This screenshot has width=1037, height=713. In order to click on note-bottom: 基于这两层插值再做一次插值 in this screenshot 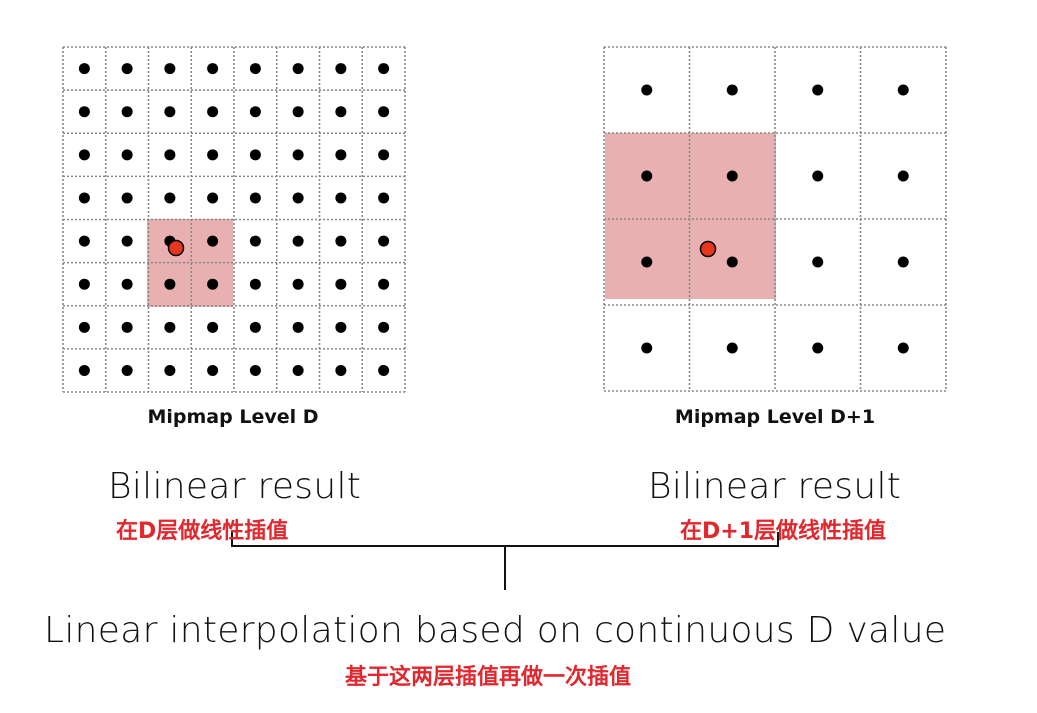, I will do `click(488, 677)`.